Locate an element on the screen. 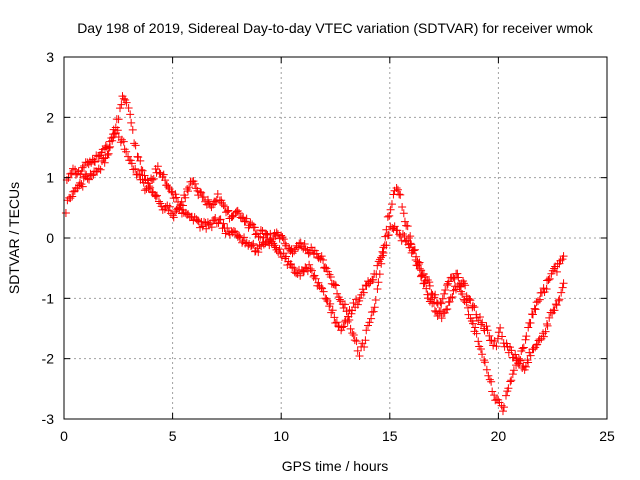 The width and height of the screenshot is (640, 480). x-tick-label: 0 is located at coordinates (64, 436).